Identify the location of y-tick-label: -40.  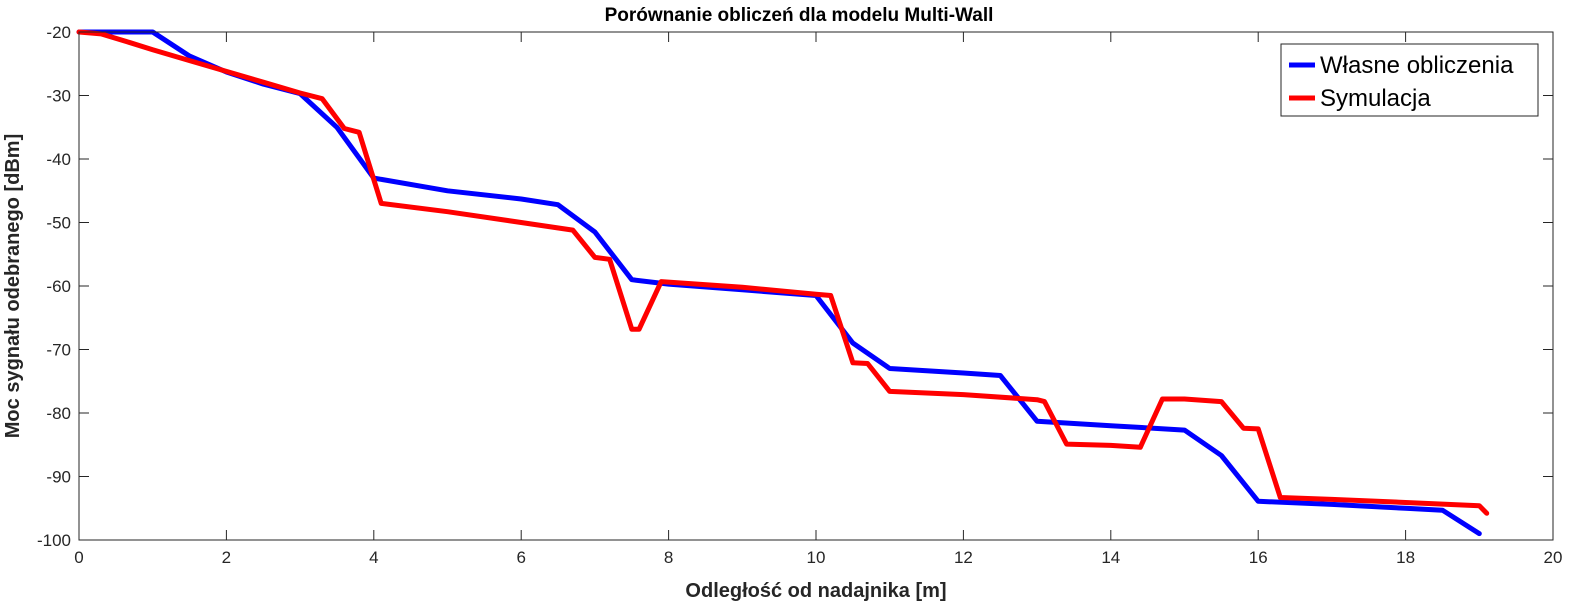
(58, 159).